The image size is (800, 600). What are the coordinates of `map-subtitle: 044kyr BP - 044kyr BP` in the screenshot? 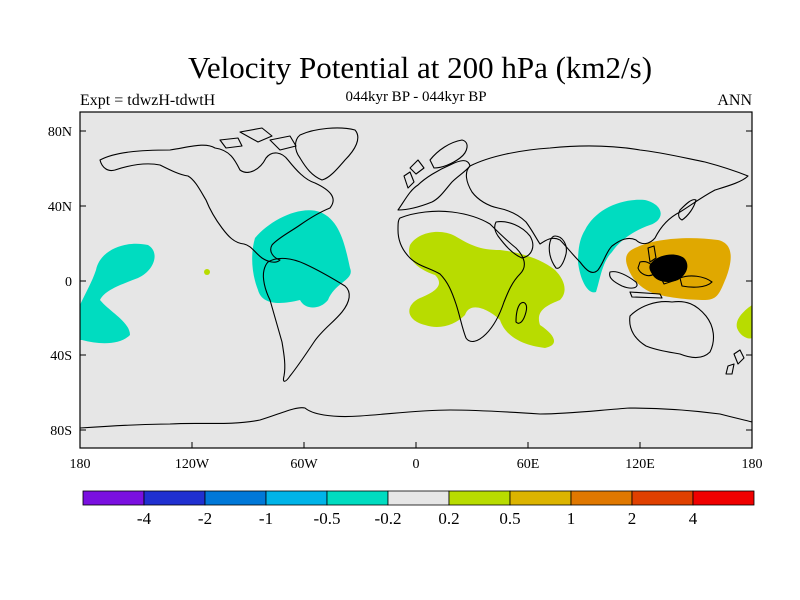 It's located at (416, 97).